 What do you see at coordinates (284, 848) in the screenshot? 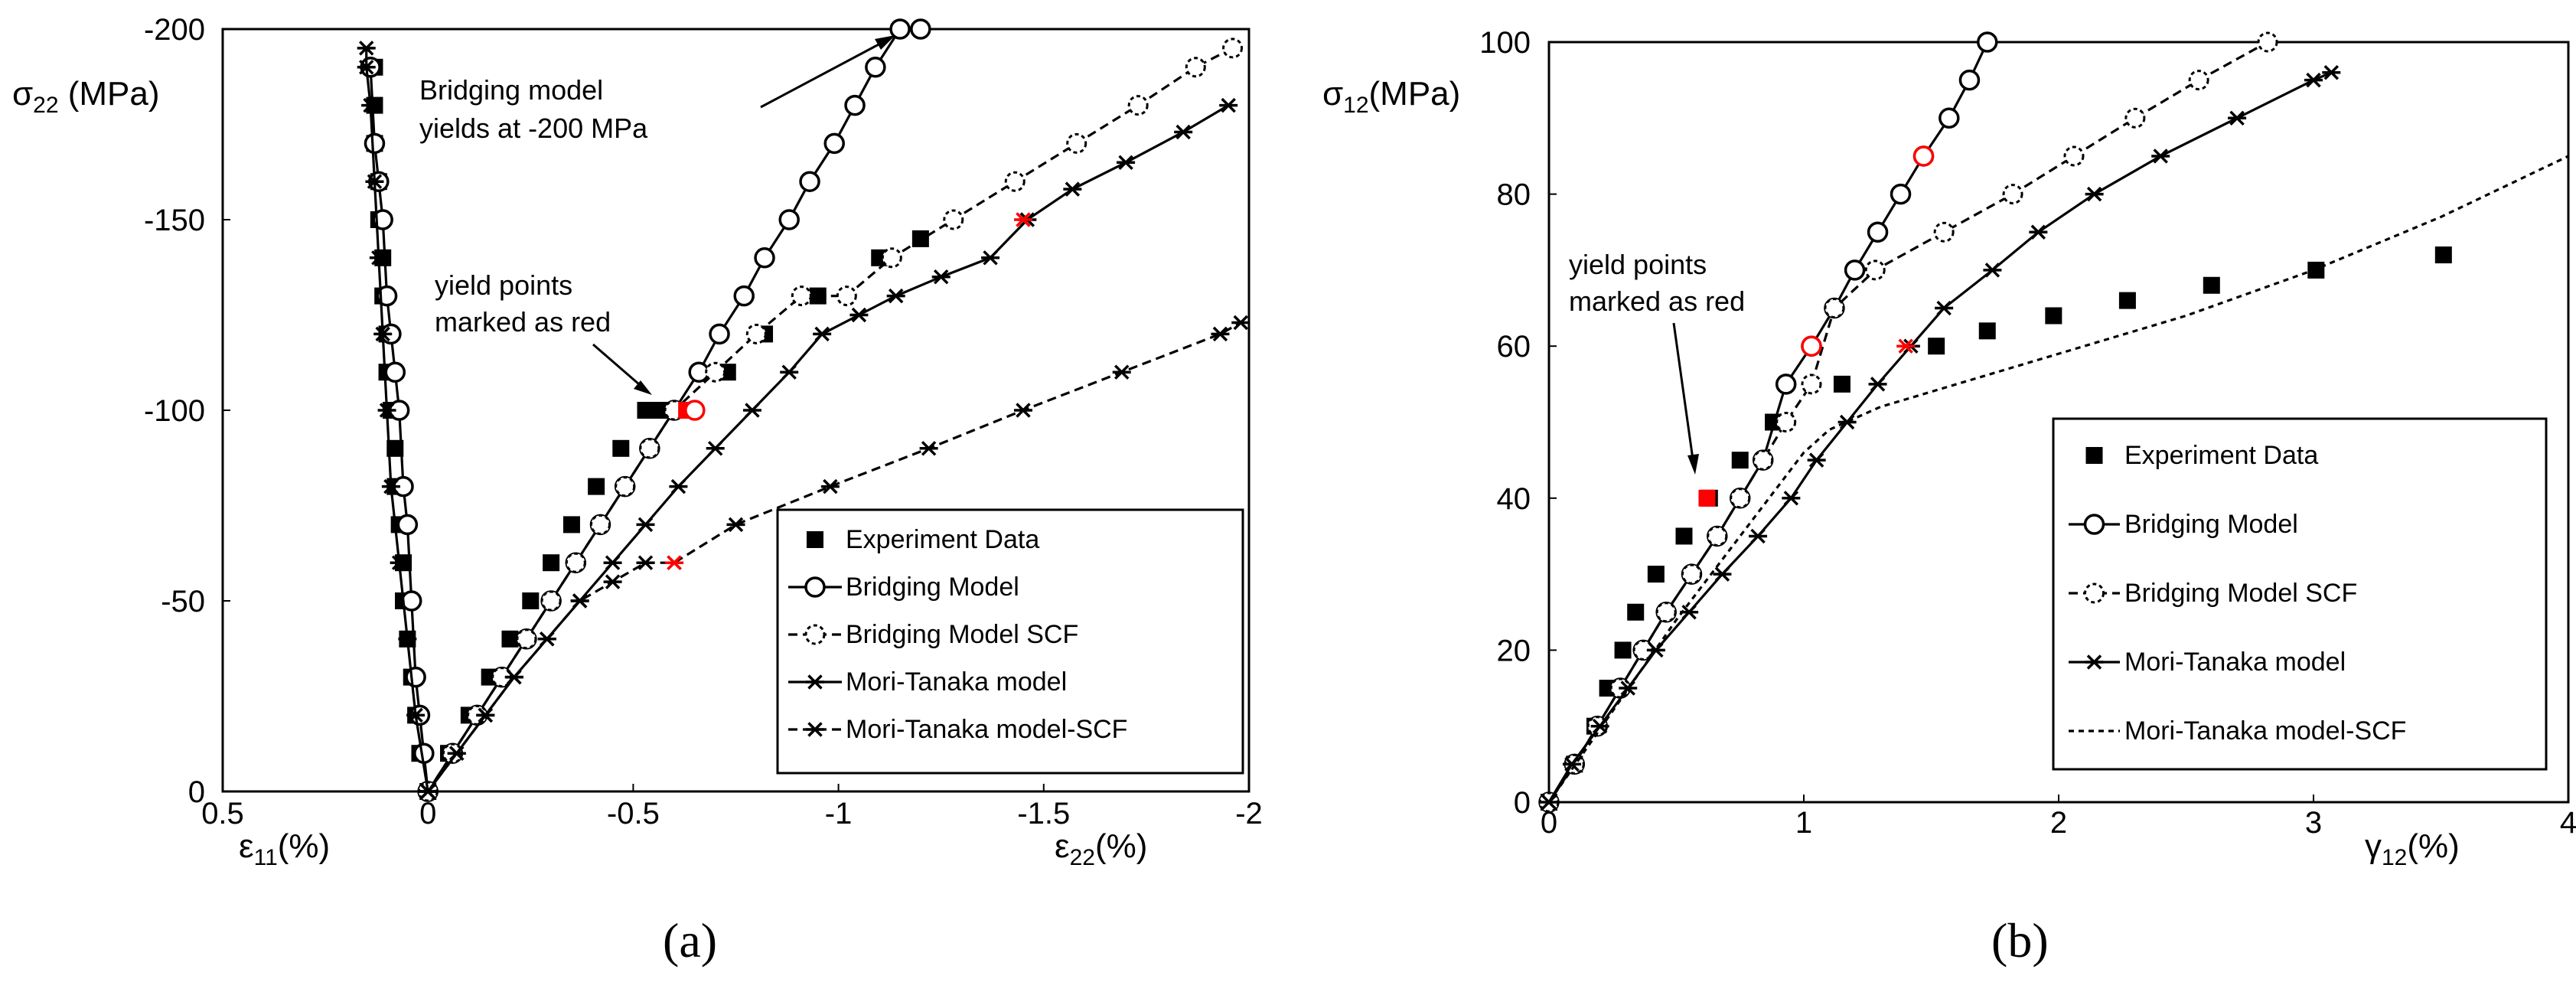
I see `panel-a-x-axis-label-left: ε11(%)` at bounding box center [284, 848].